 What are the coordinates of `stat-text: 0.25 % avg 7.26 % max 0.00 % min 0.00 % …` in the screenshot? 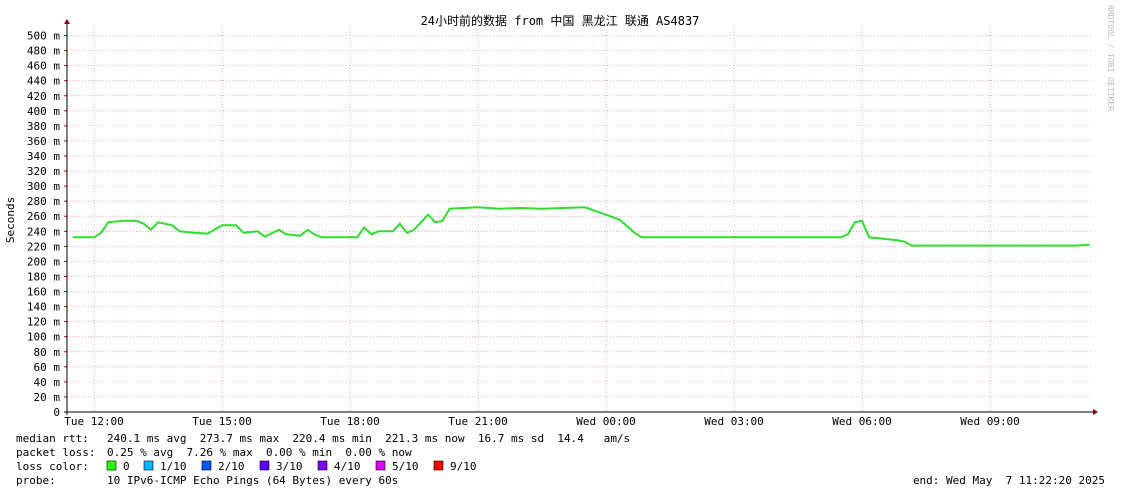 It's located at (259, 452).